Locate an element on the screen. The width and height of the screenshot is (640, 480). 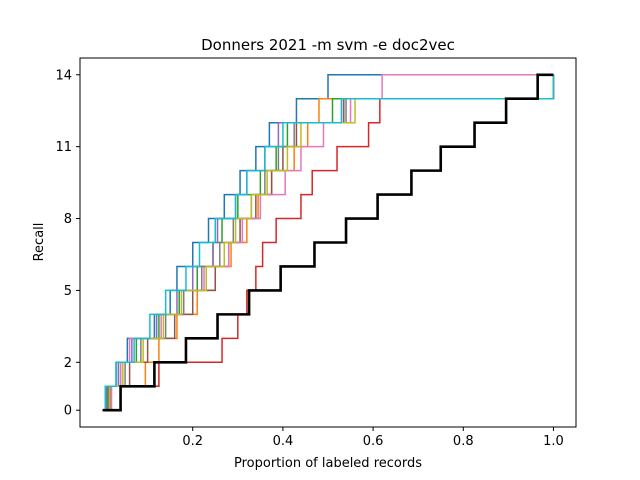
y-axis: 0 2 5 8 11 14 is located at coordinates (67, 243).